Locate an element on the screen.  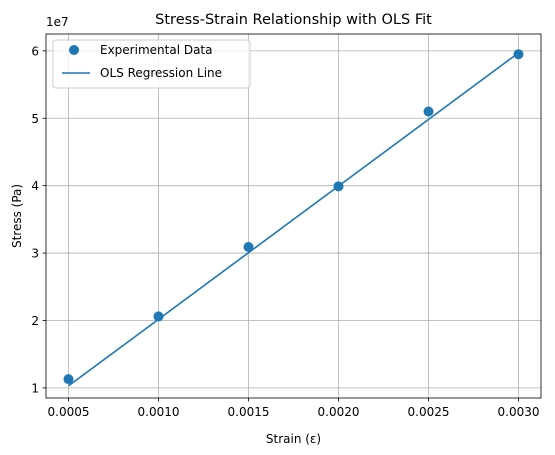
x-tick-label: 0.0030 is located at coordinates (519, 412).